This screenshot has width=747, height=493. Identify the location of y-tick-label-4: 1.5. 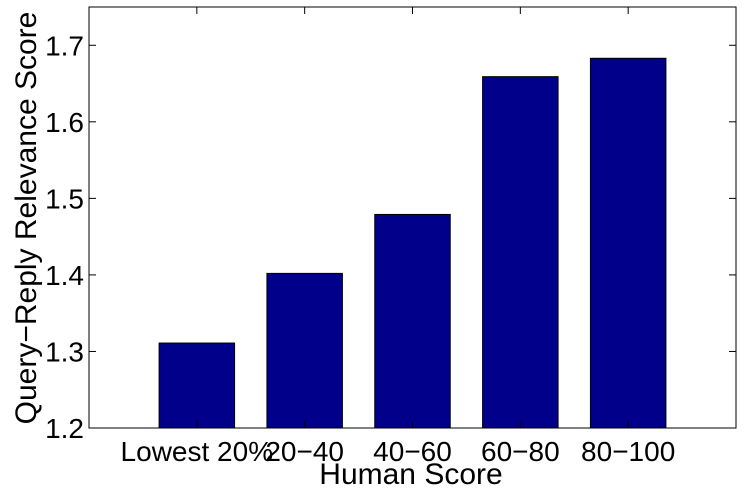
(64, 198).